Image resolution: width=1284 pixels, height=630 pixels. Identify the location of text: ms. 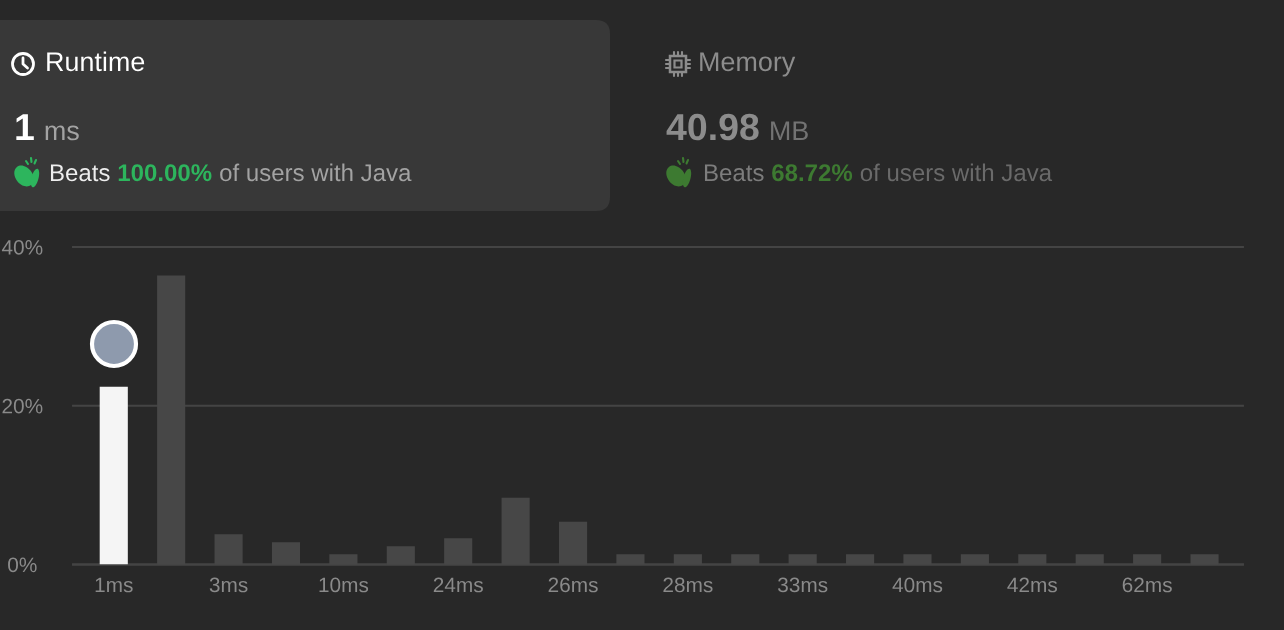
(62, 133).